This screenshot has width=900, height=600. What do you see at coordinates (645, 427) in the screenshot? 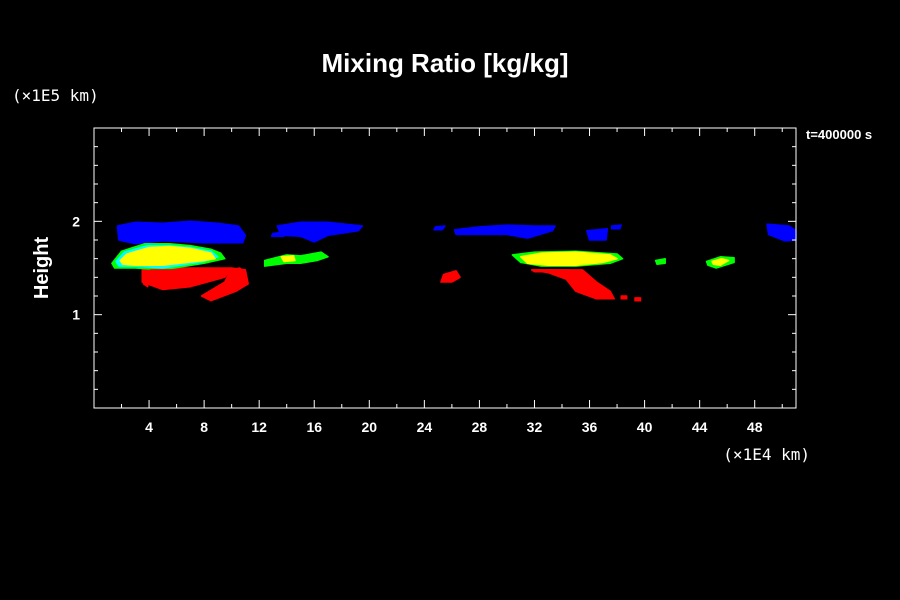
I see `x-tick-label: 40` at bounding box center [645, 427].